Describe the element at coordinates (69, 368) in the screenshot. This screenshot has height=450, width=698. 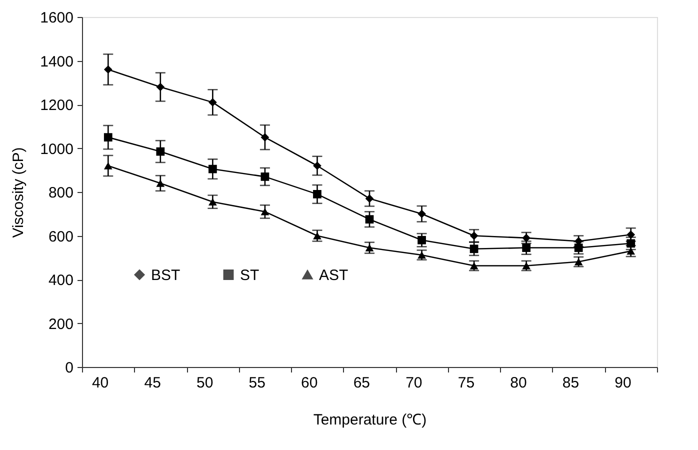
I see `y-tick-label: 0` at that location.